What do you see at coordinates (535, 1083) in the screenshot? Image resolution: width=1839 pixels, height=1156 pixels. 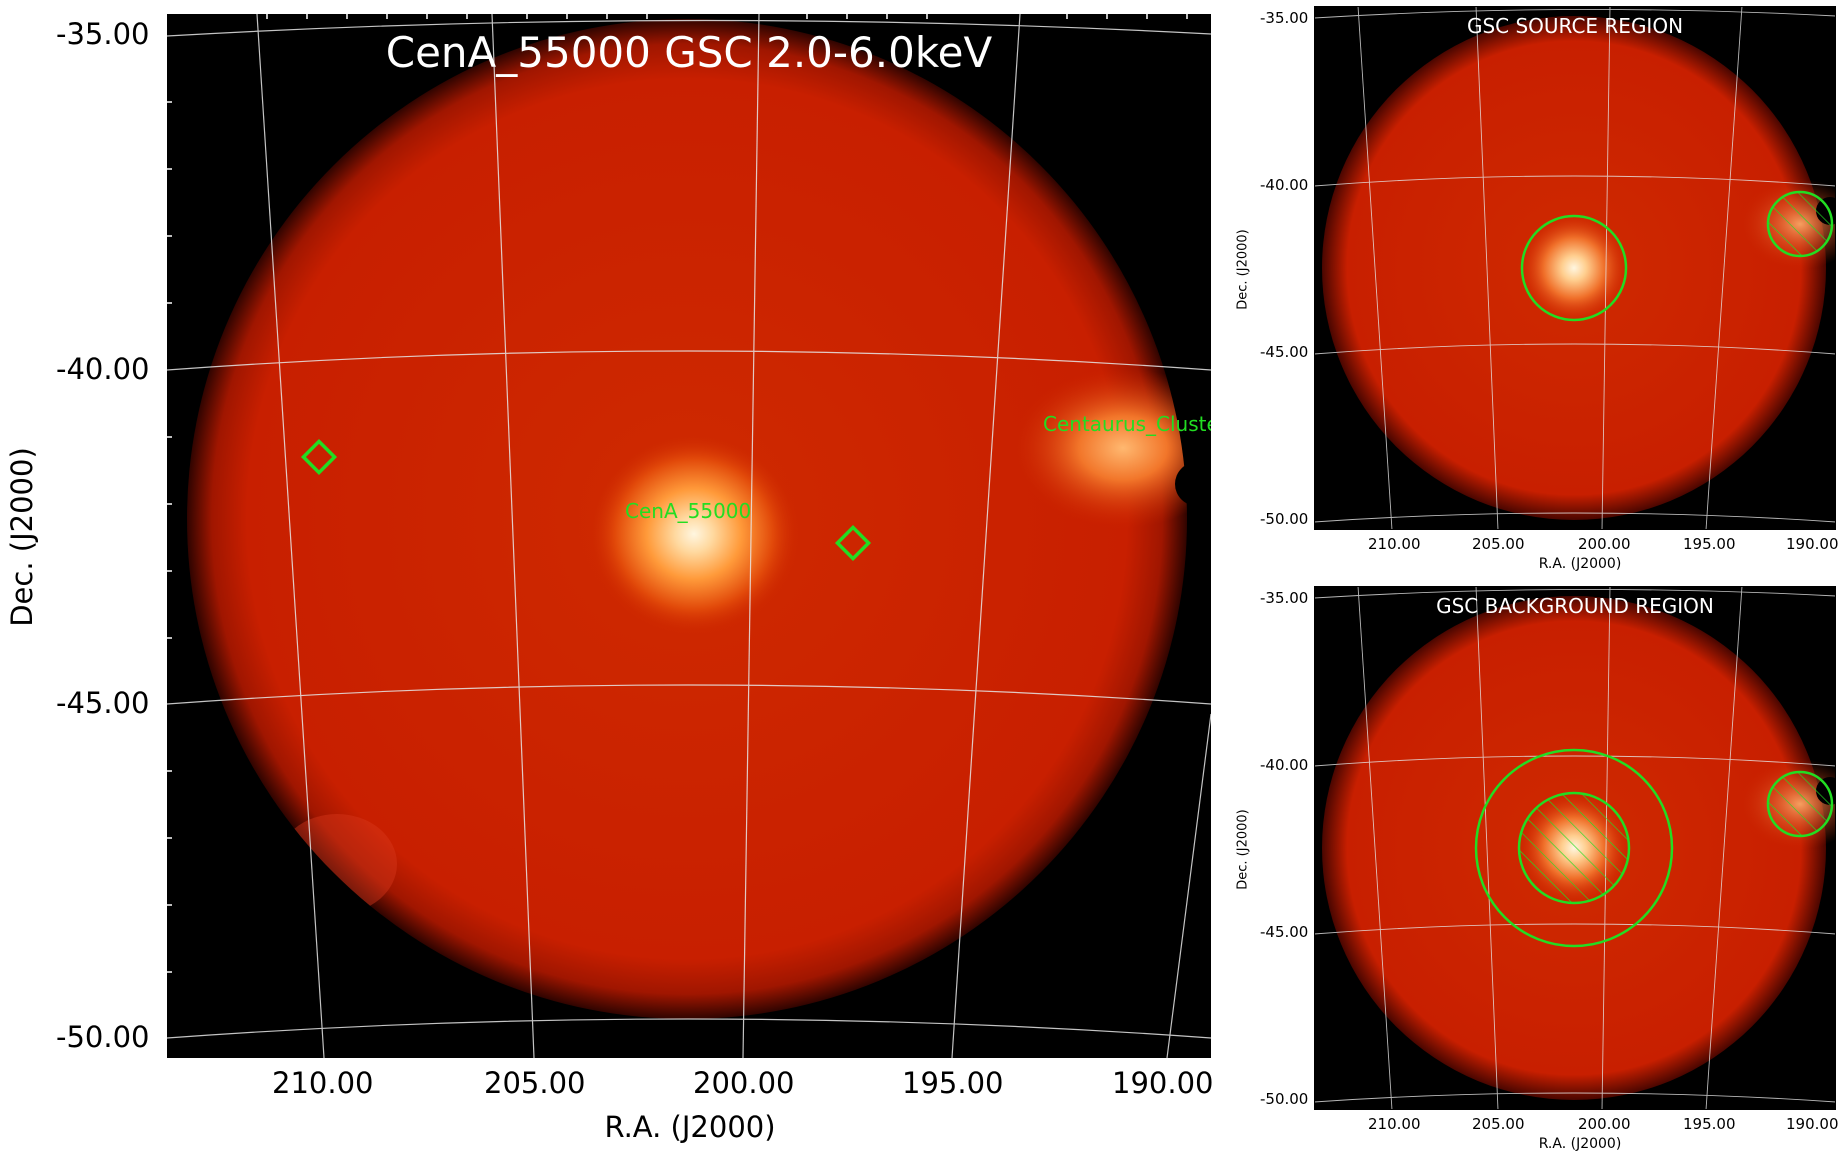 I see `main-xtick-2: 205.00` at bounding box center [535, 1083].